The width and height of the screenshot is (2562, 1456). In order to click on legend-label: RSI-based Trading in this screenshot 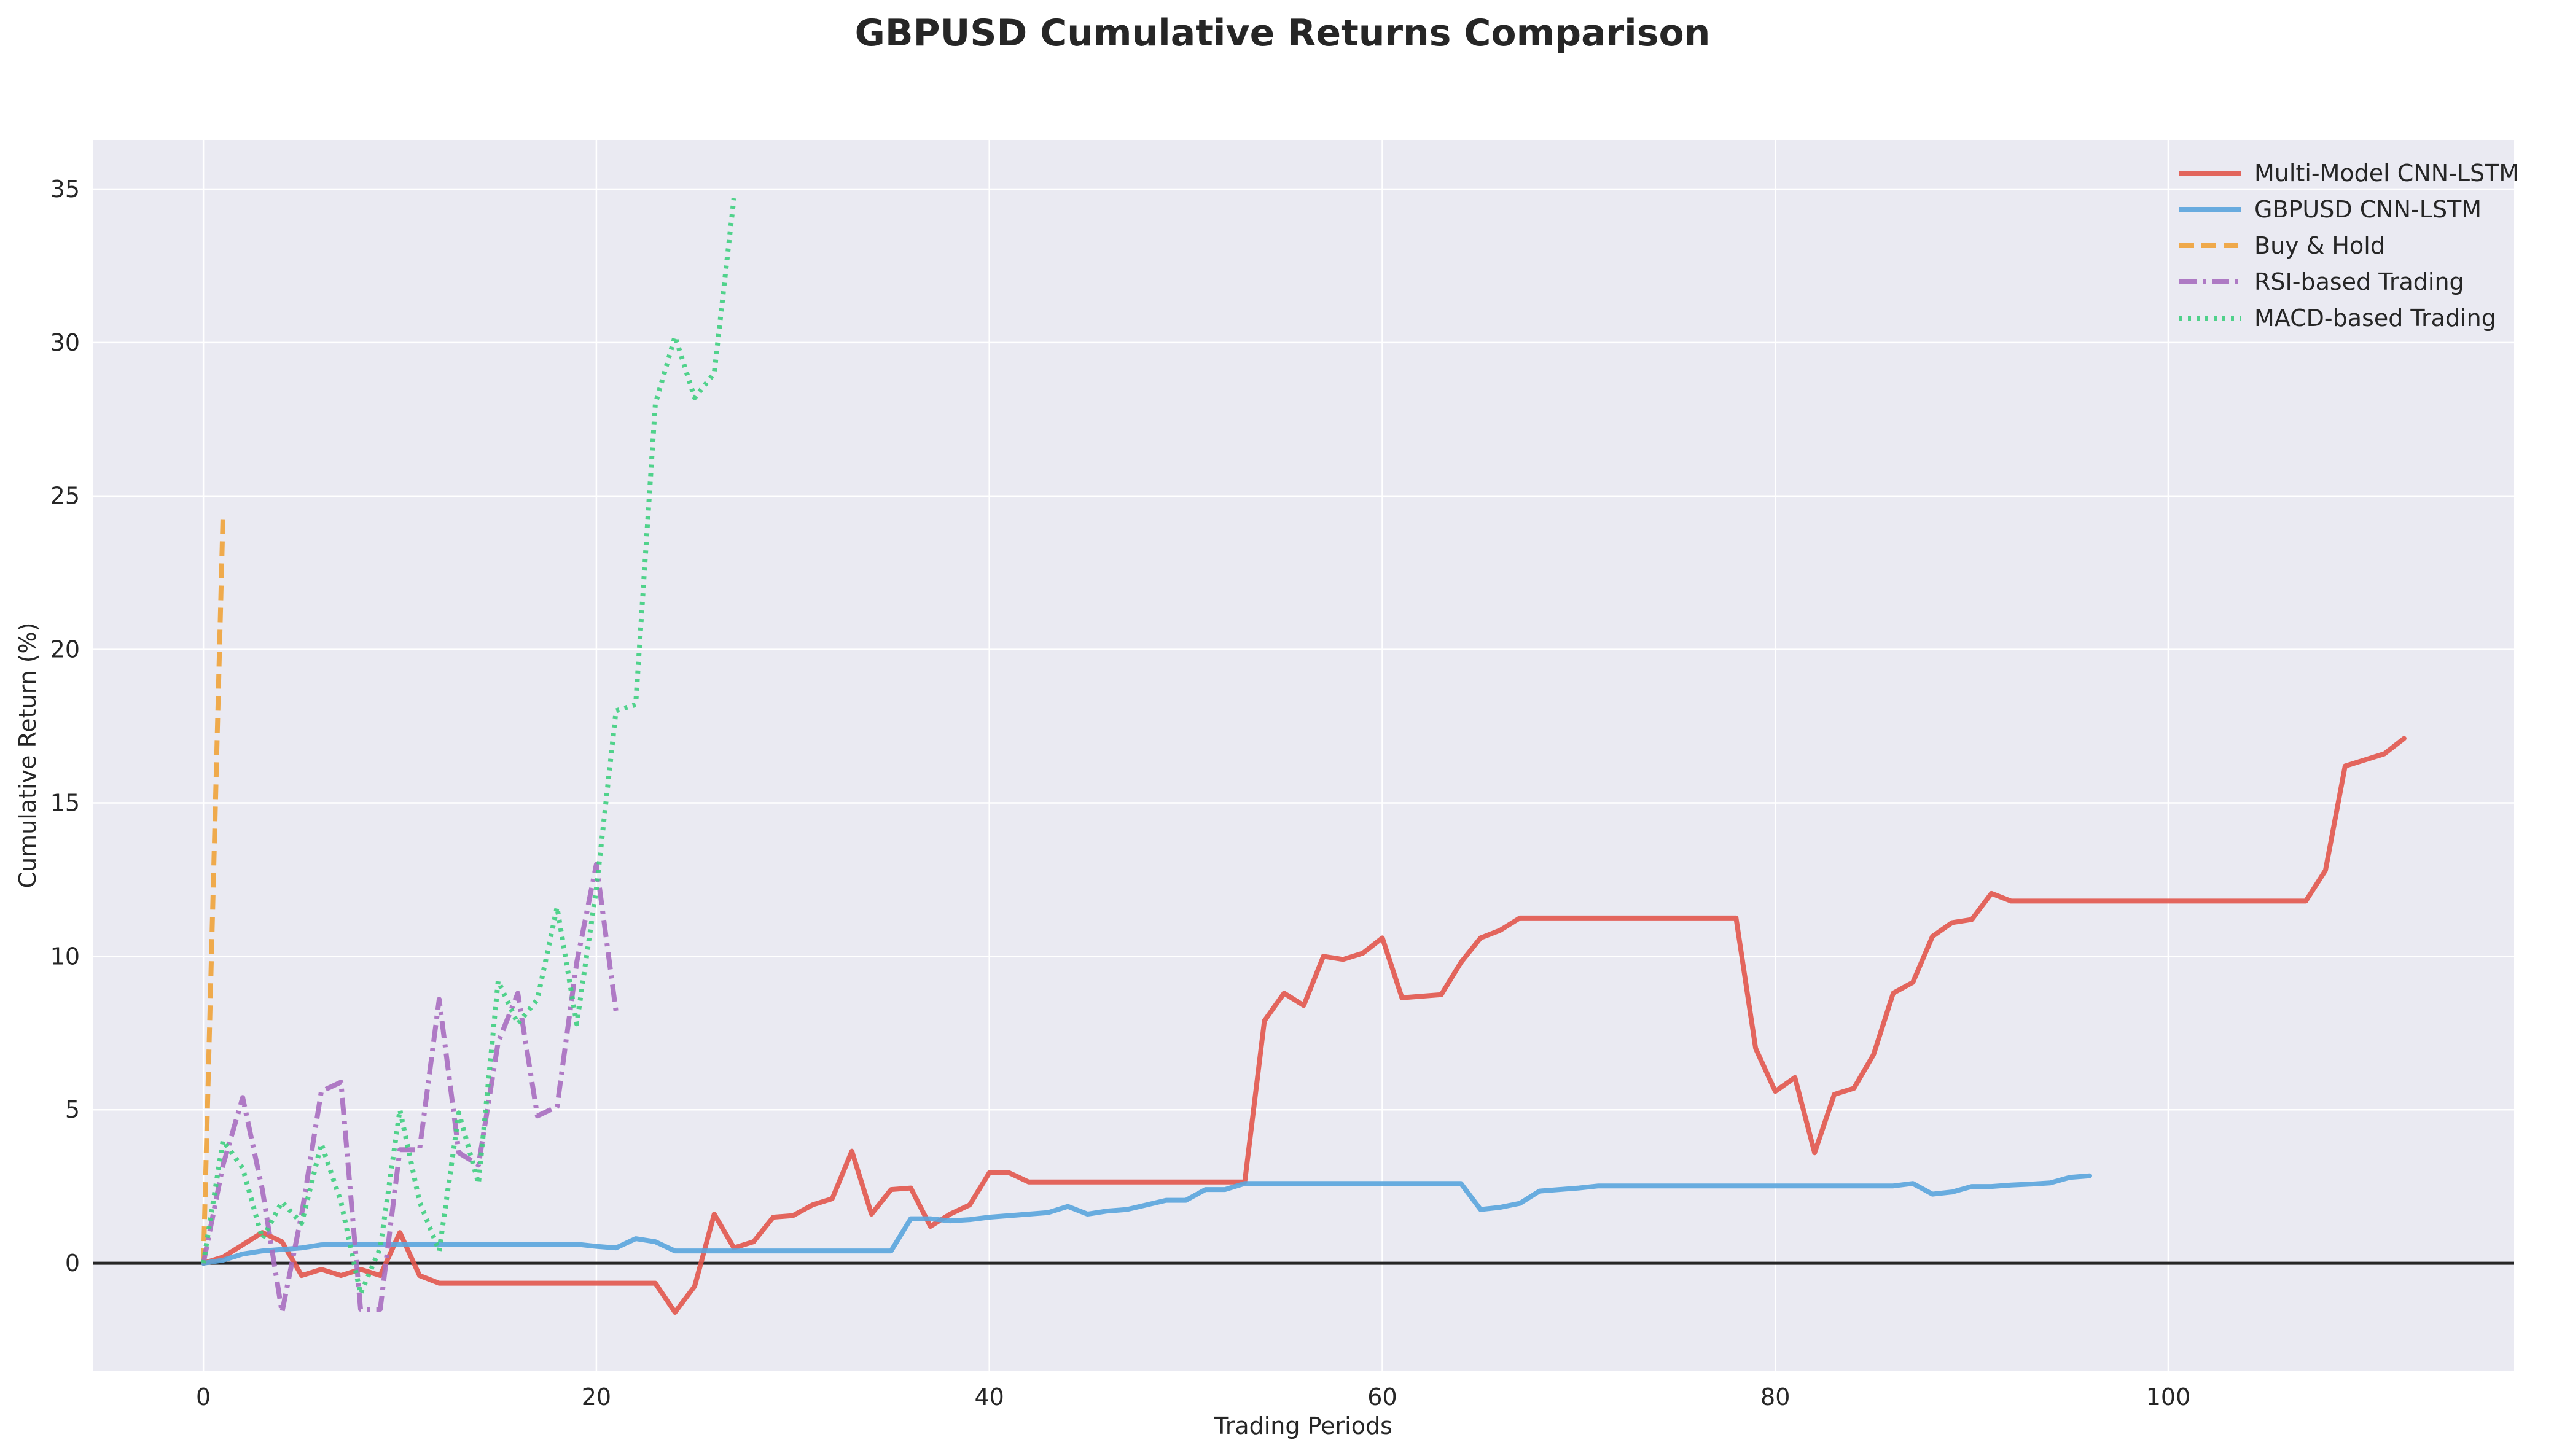, I will do `click(2359, 281)`.